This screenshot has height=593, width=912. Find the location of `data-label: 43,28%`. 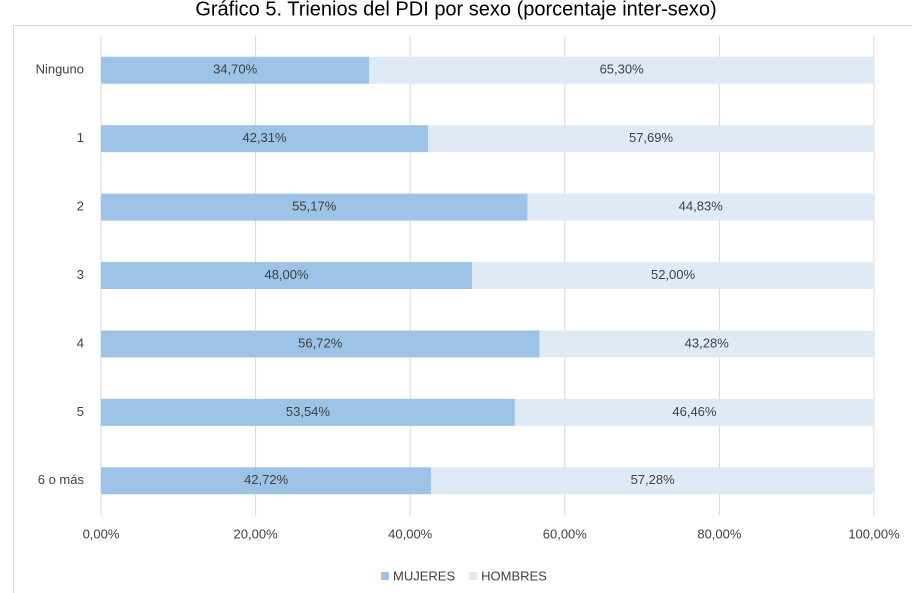

data-label: 43,28% is located at coordinates (707, 342).